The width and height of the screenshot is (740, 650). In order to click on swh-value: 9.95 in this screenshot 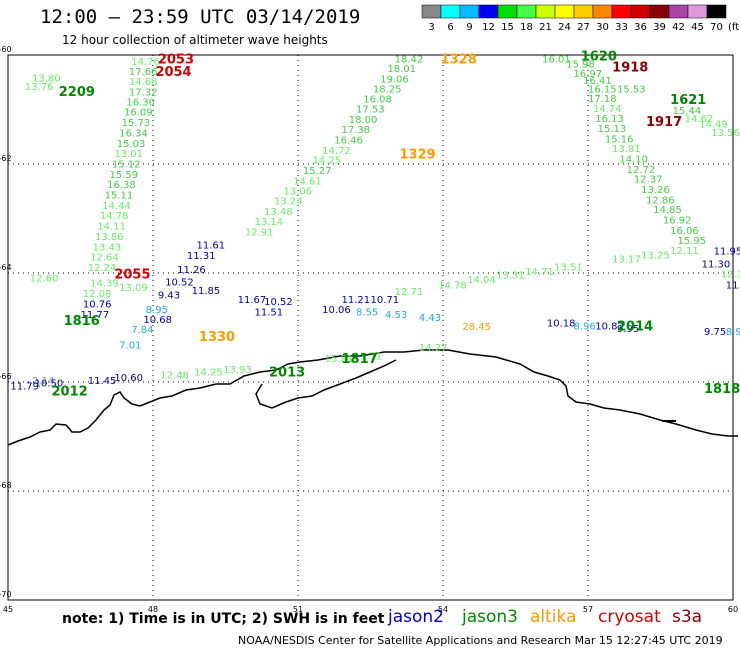, I will do `click(628, 329)`.